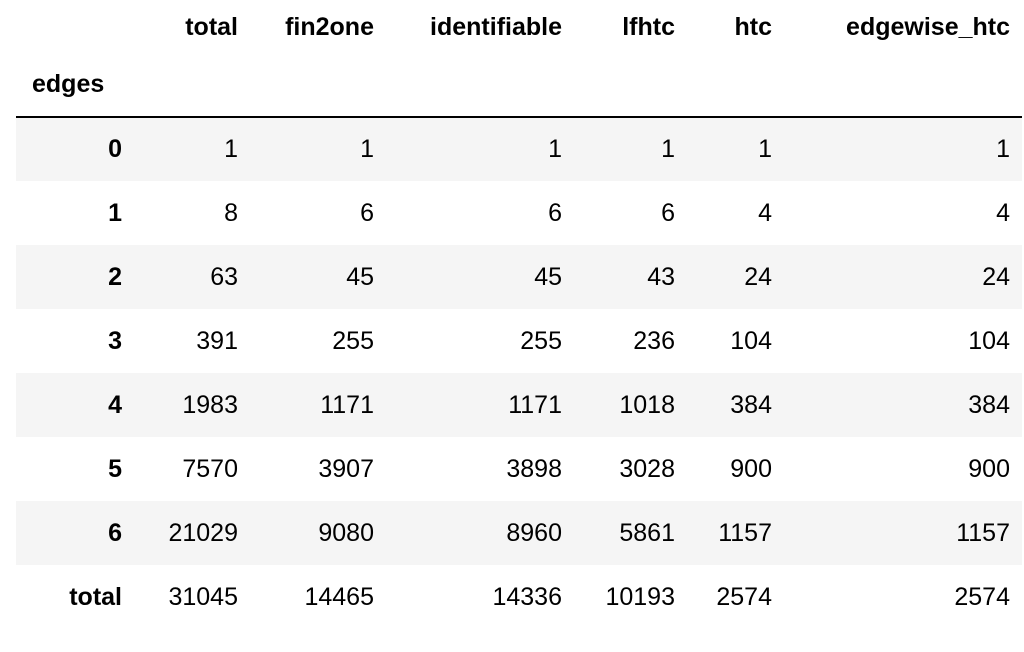 The height and width of the screenshot is (652, 1024). What do you see at coordinates (115, 532) in the screenshot?
I see `row-index: 6` at bounding box center [115, 532].